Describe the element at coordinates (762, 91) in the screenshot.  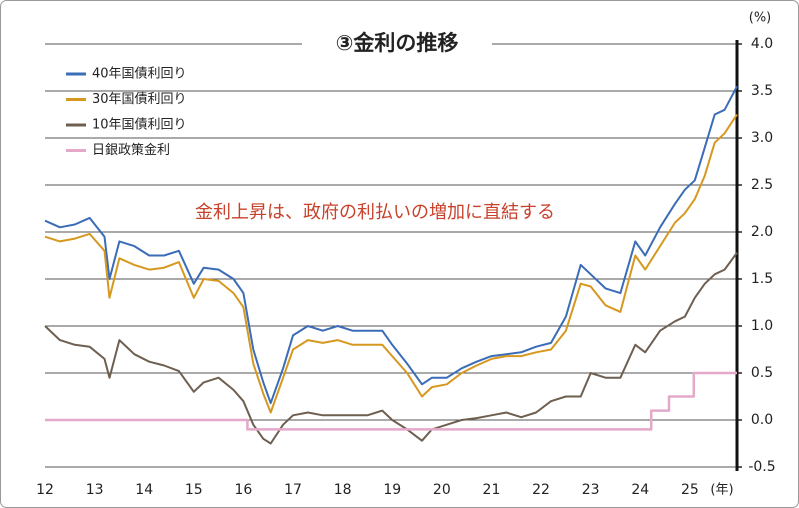
I see `y-tick-label: 3.5` at that location.